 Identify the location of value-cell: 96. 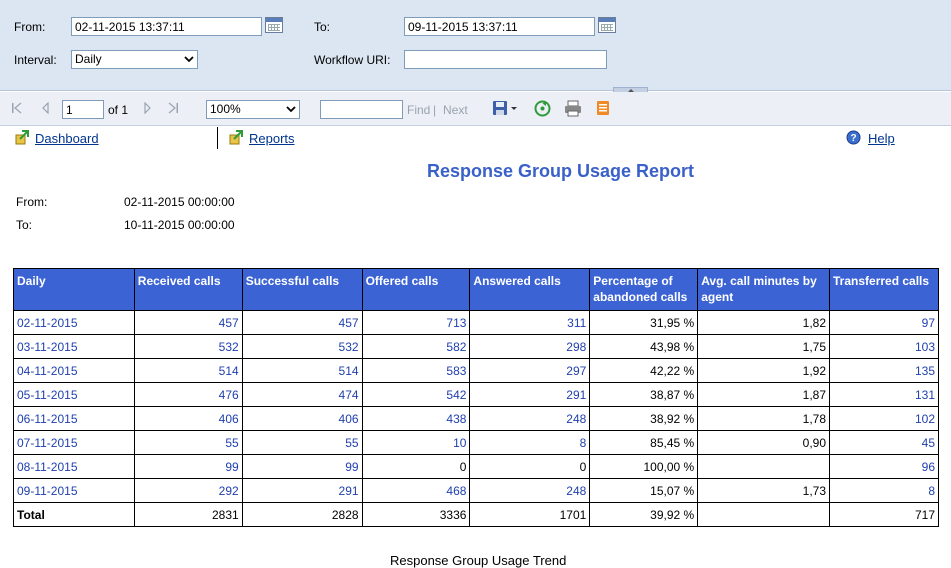
(884, 466).